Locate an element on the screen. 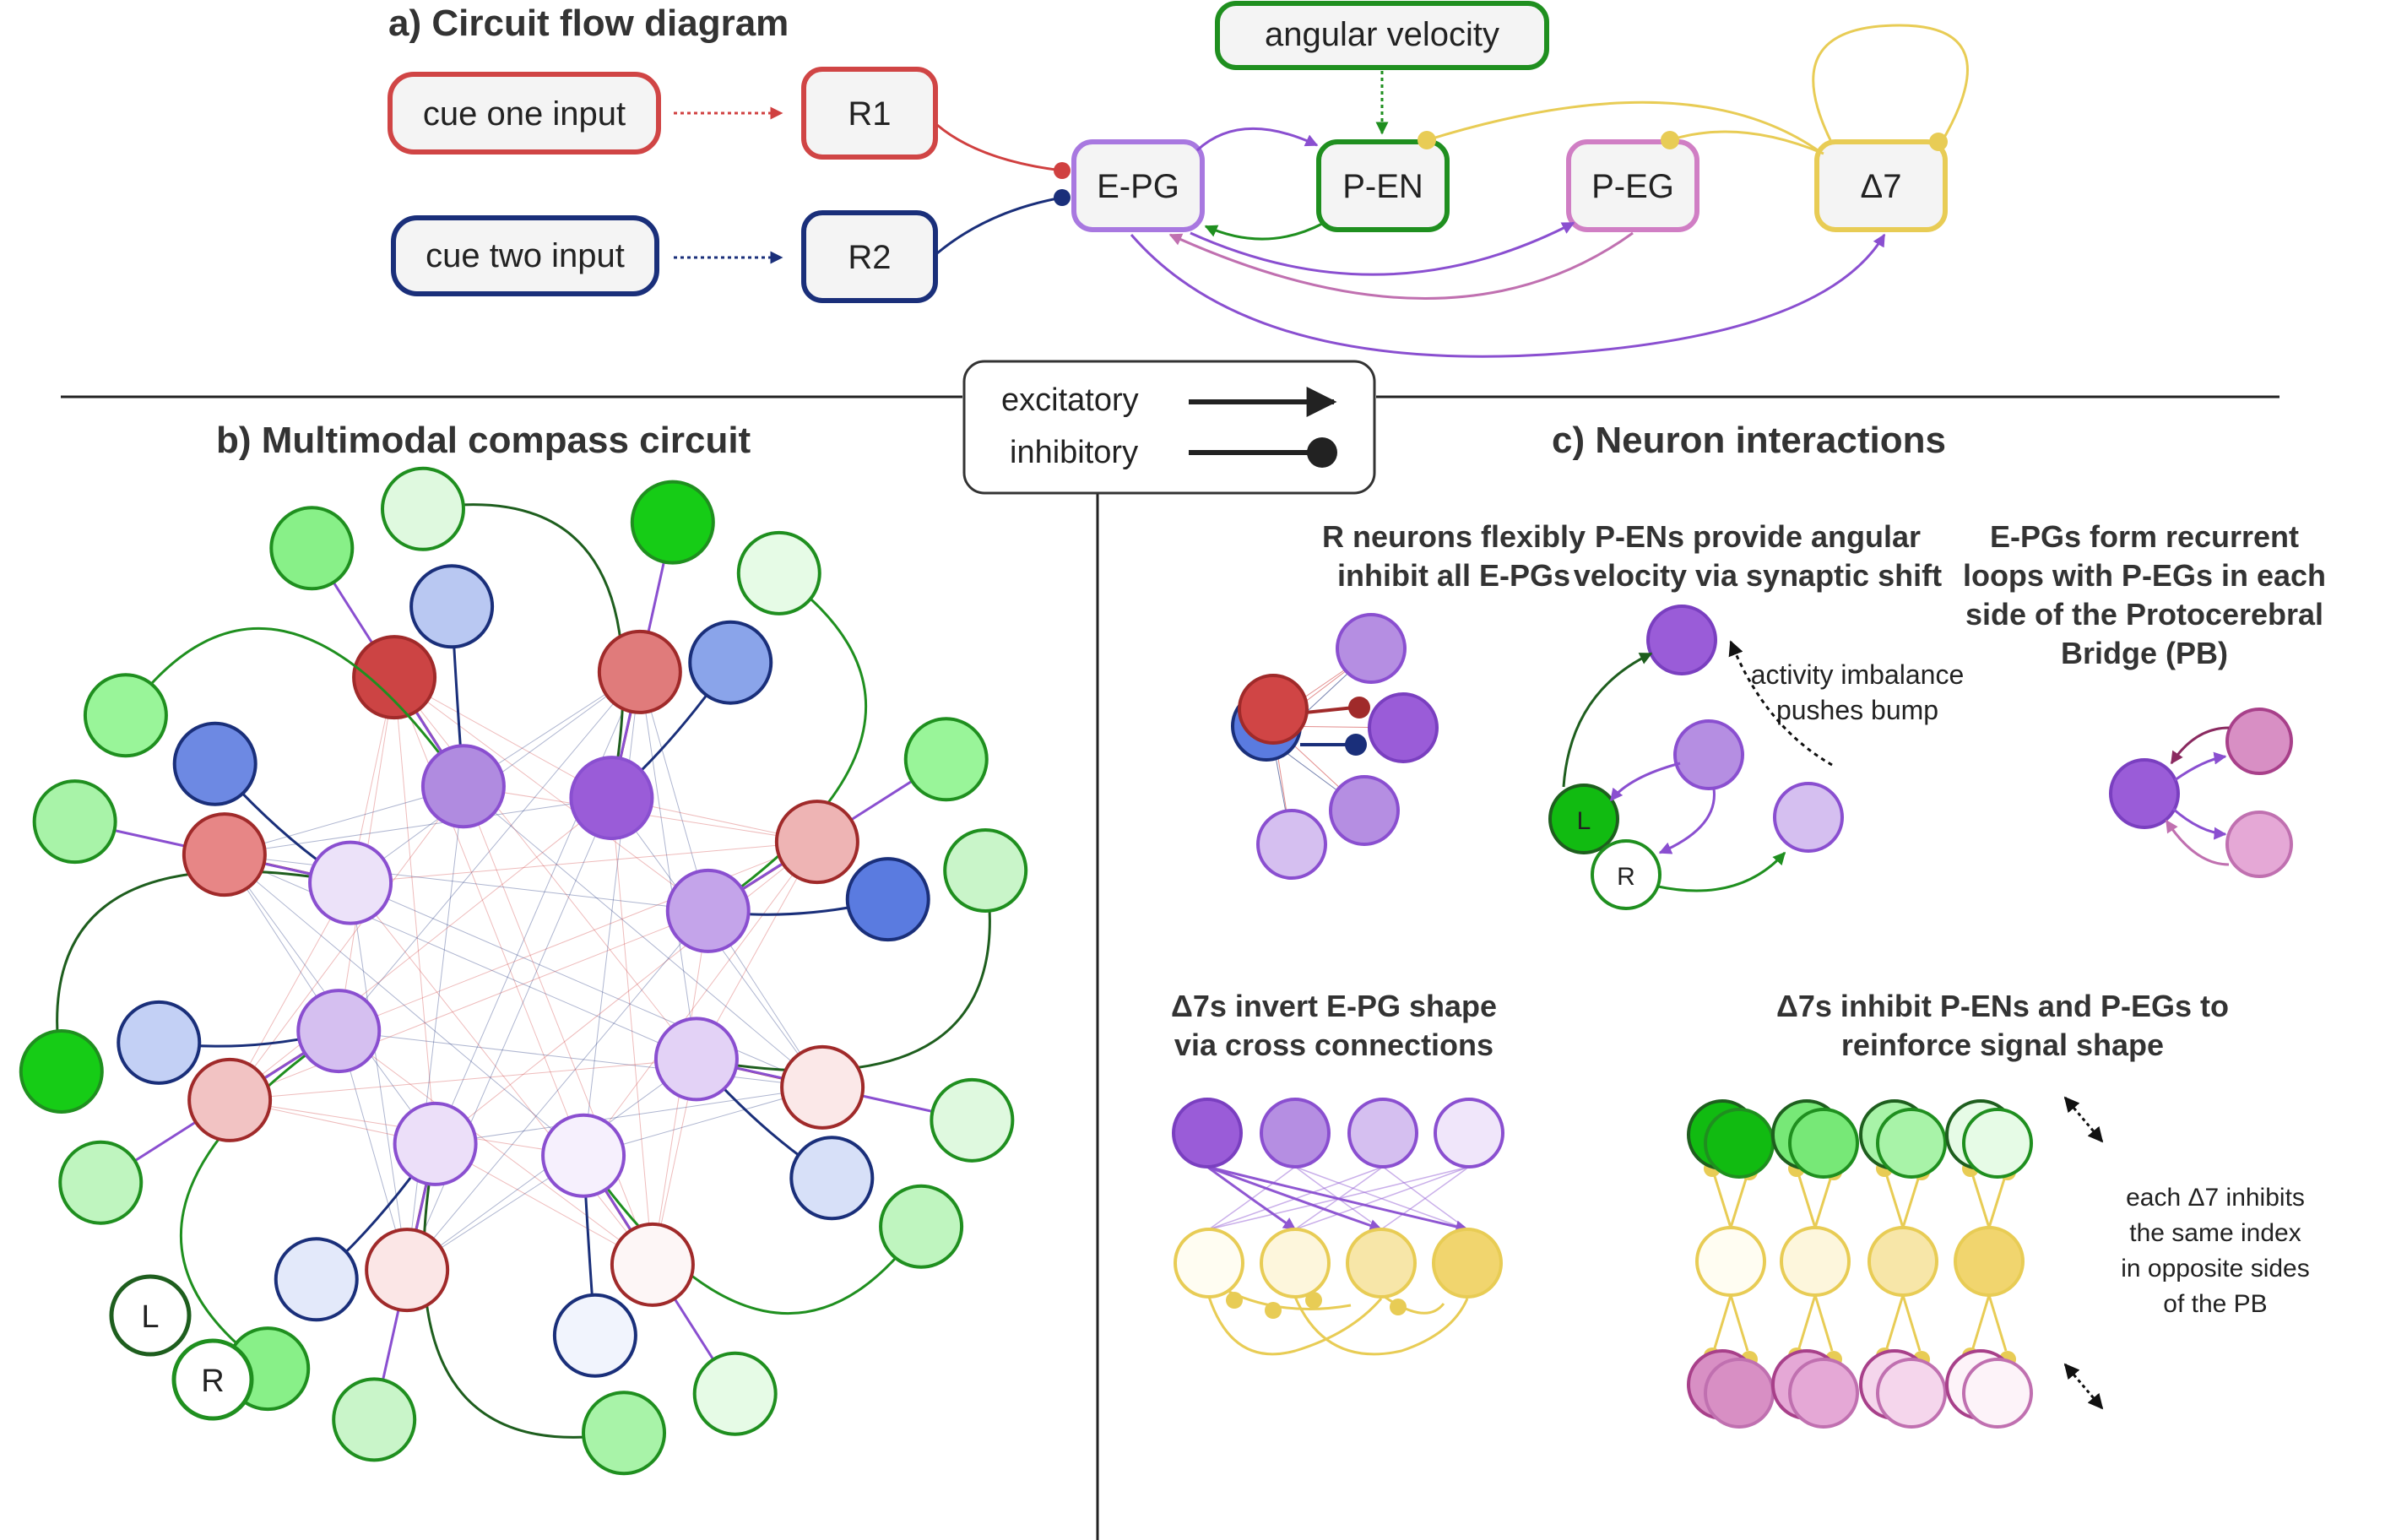  legend-inhibitory-label: inhibitory is located at coordinates (1074, 452).